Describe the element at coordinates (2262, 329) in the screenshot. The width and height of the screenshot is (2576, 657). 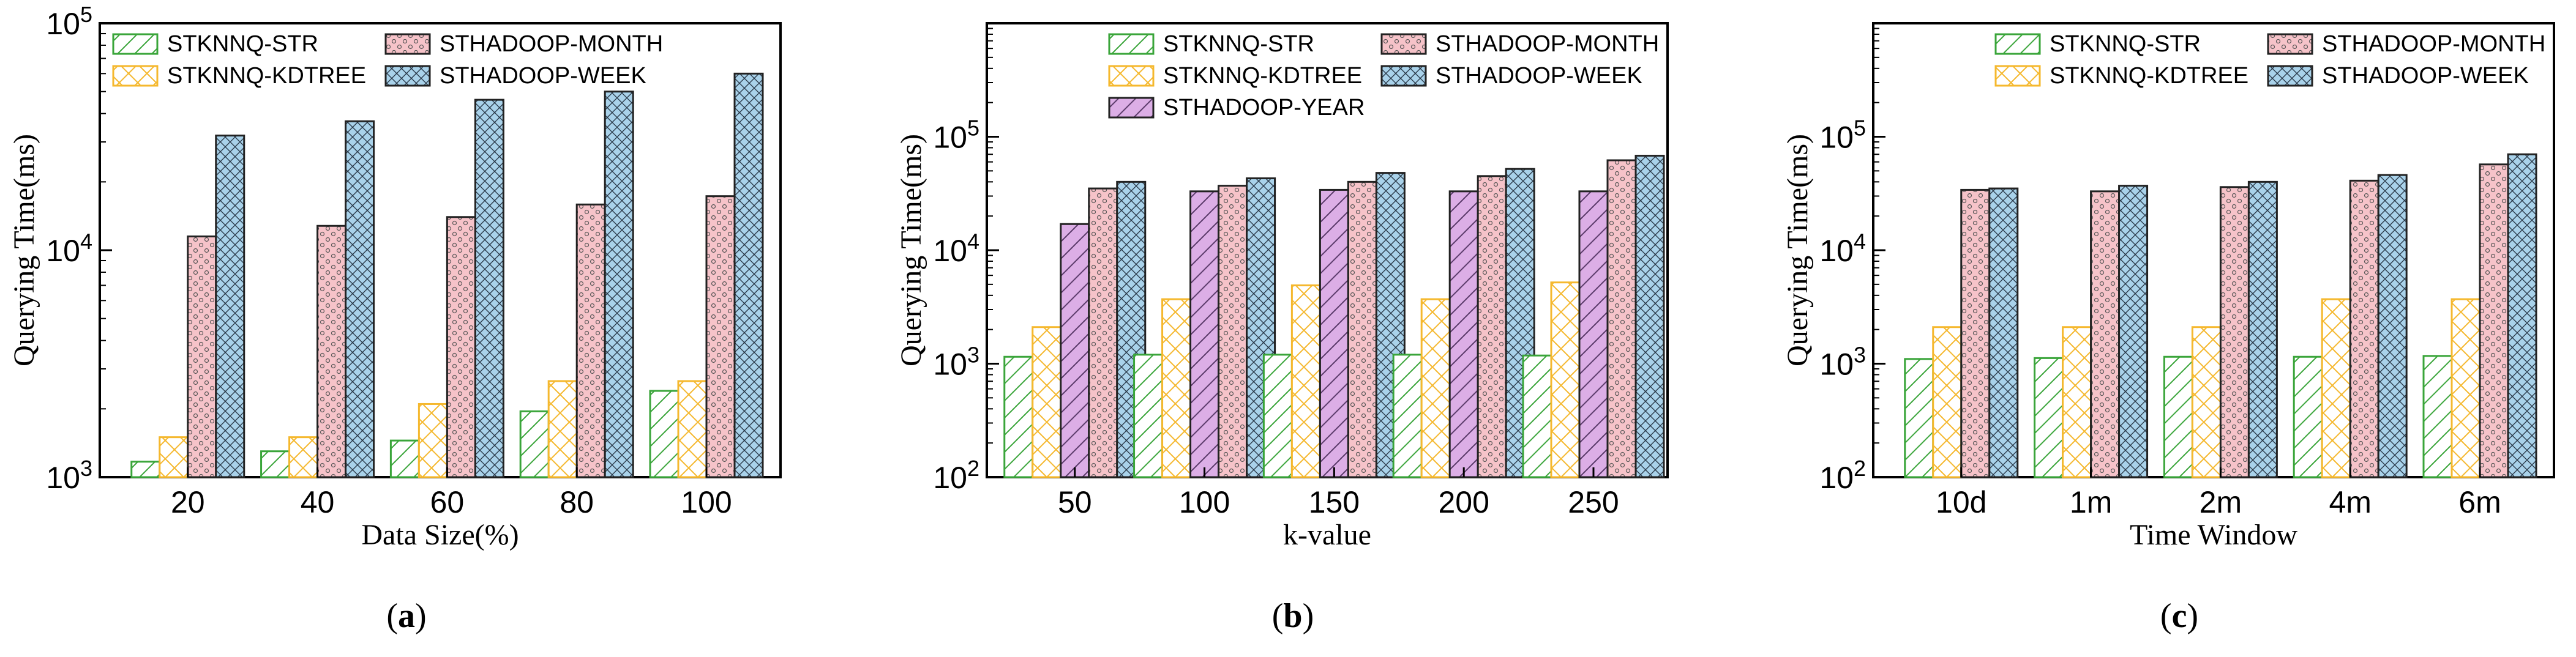
I see `bar-sthadoop-week-2m` at that location.